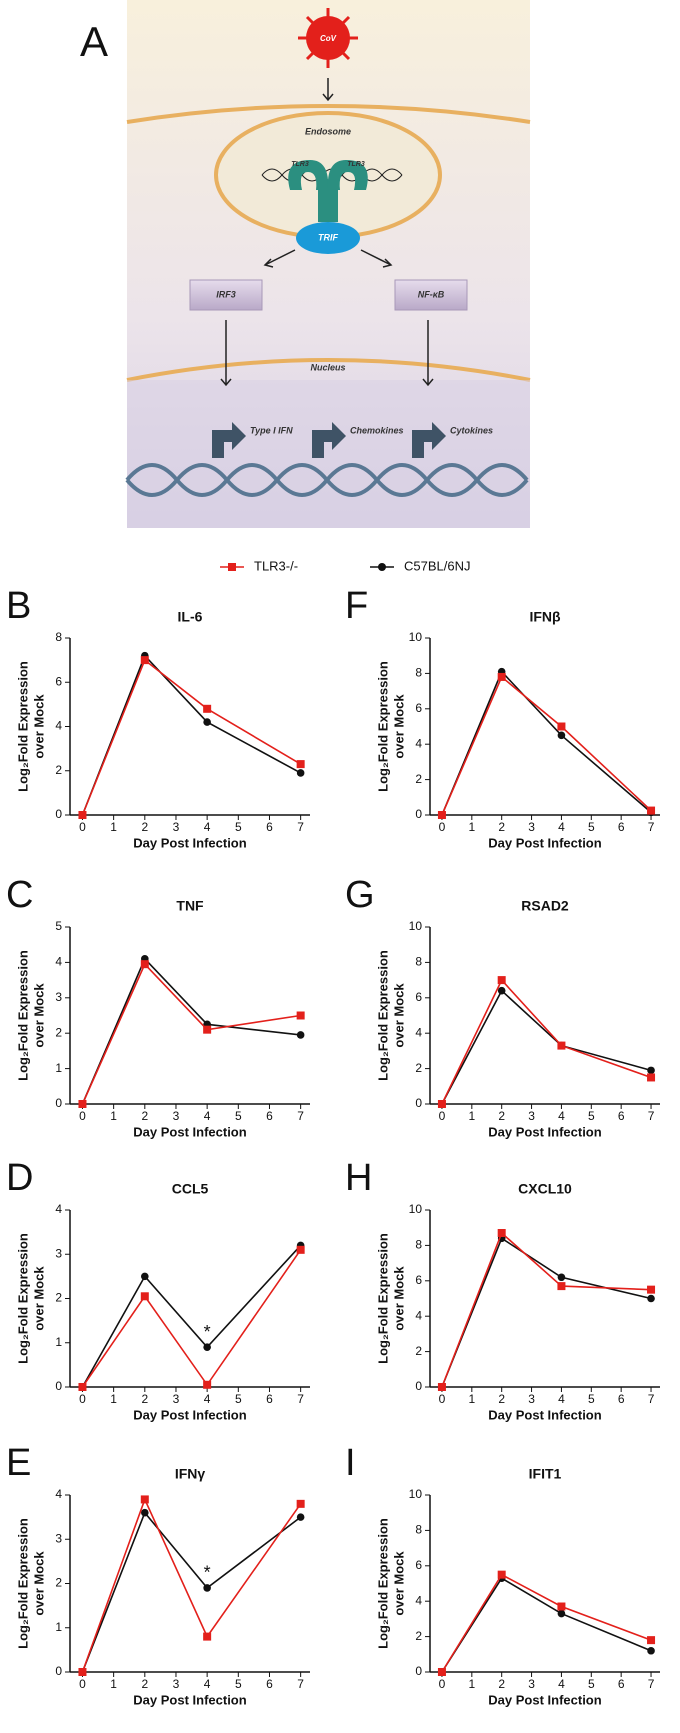  What do you see at coordinates (189, 842) in the screenshot?
I see `x-axis-label: Day Post Infection` at bounding box center [189, 842].